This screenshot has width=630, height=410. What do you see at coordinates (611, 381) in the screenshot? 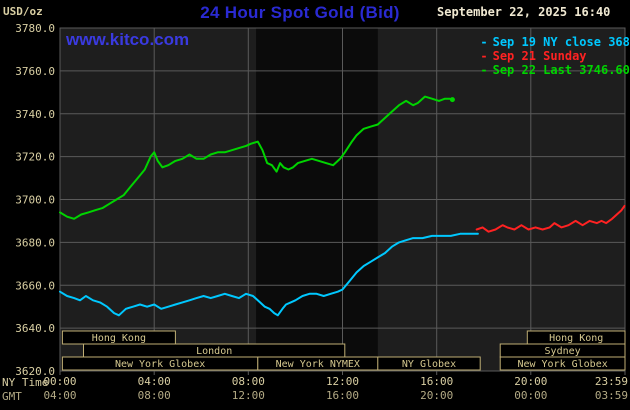
I see `x-tick-label: 23:59` at bounding box center [611, 381].